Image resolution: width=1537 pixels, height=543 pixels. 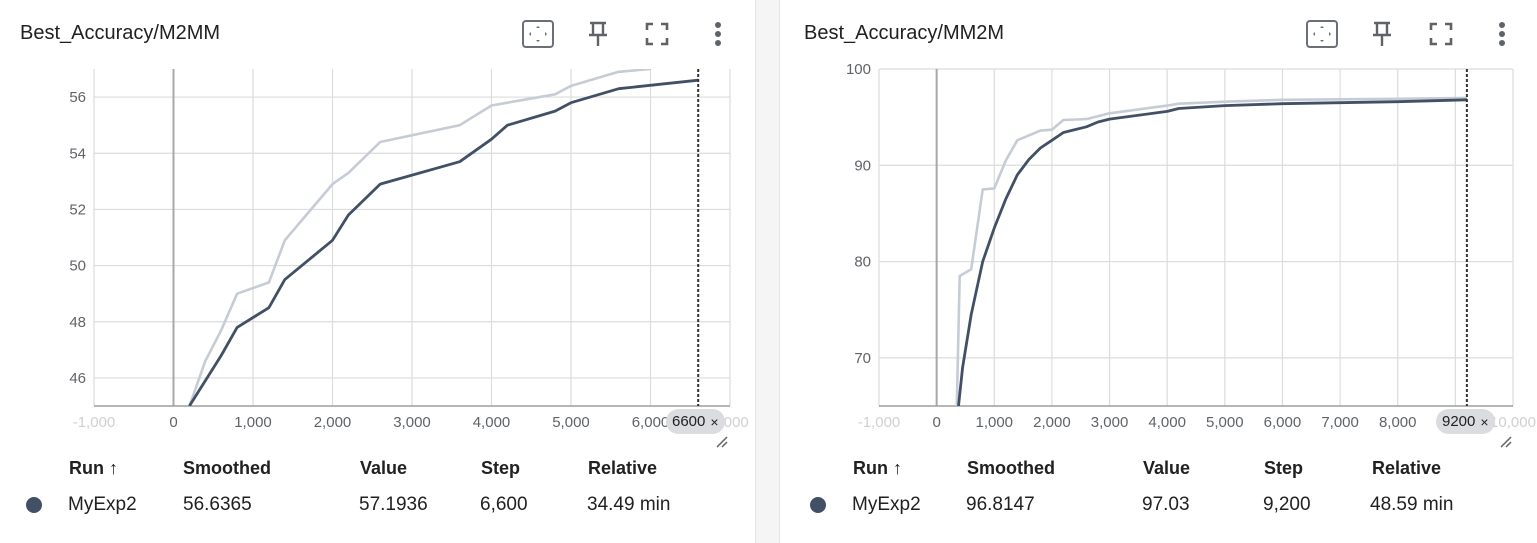 I want to click on step-chip: 9200 ×, so click(x=1465, y=421).